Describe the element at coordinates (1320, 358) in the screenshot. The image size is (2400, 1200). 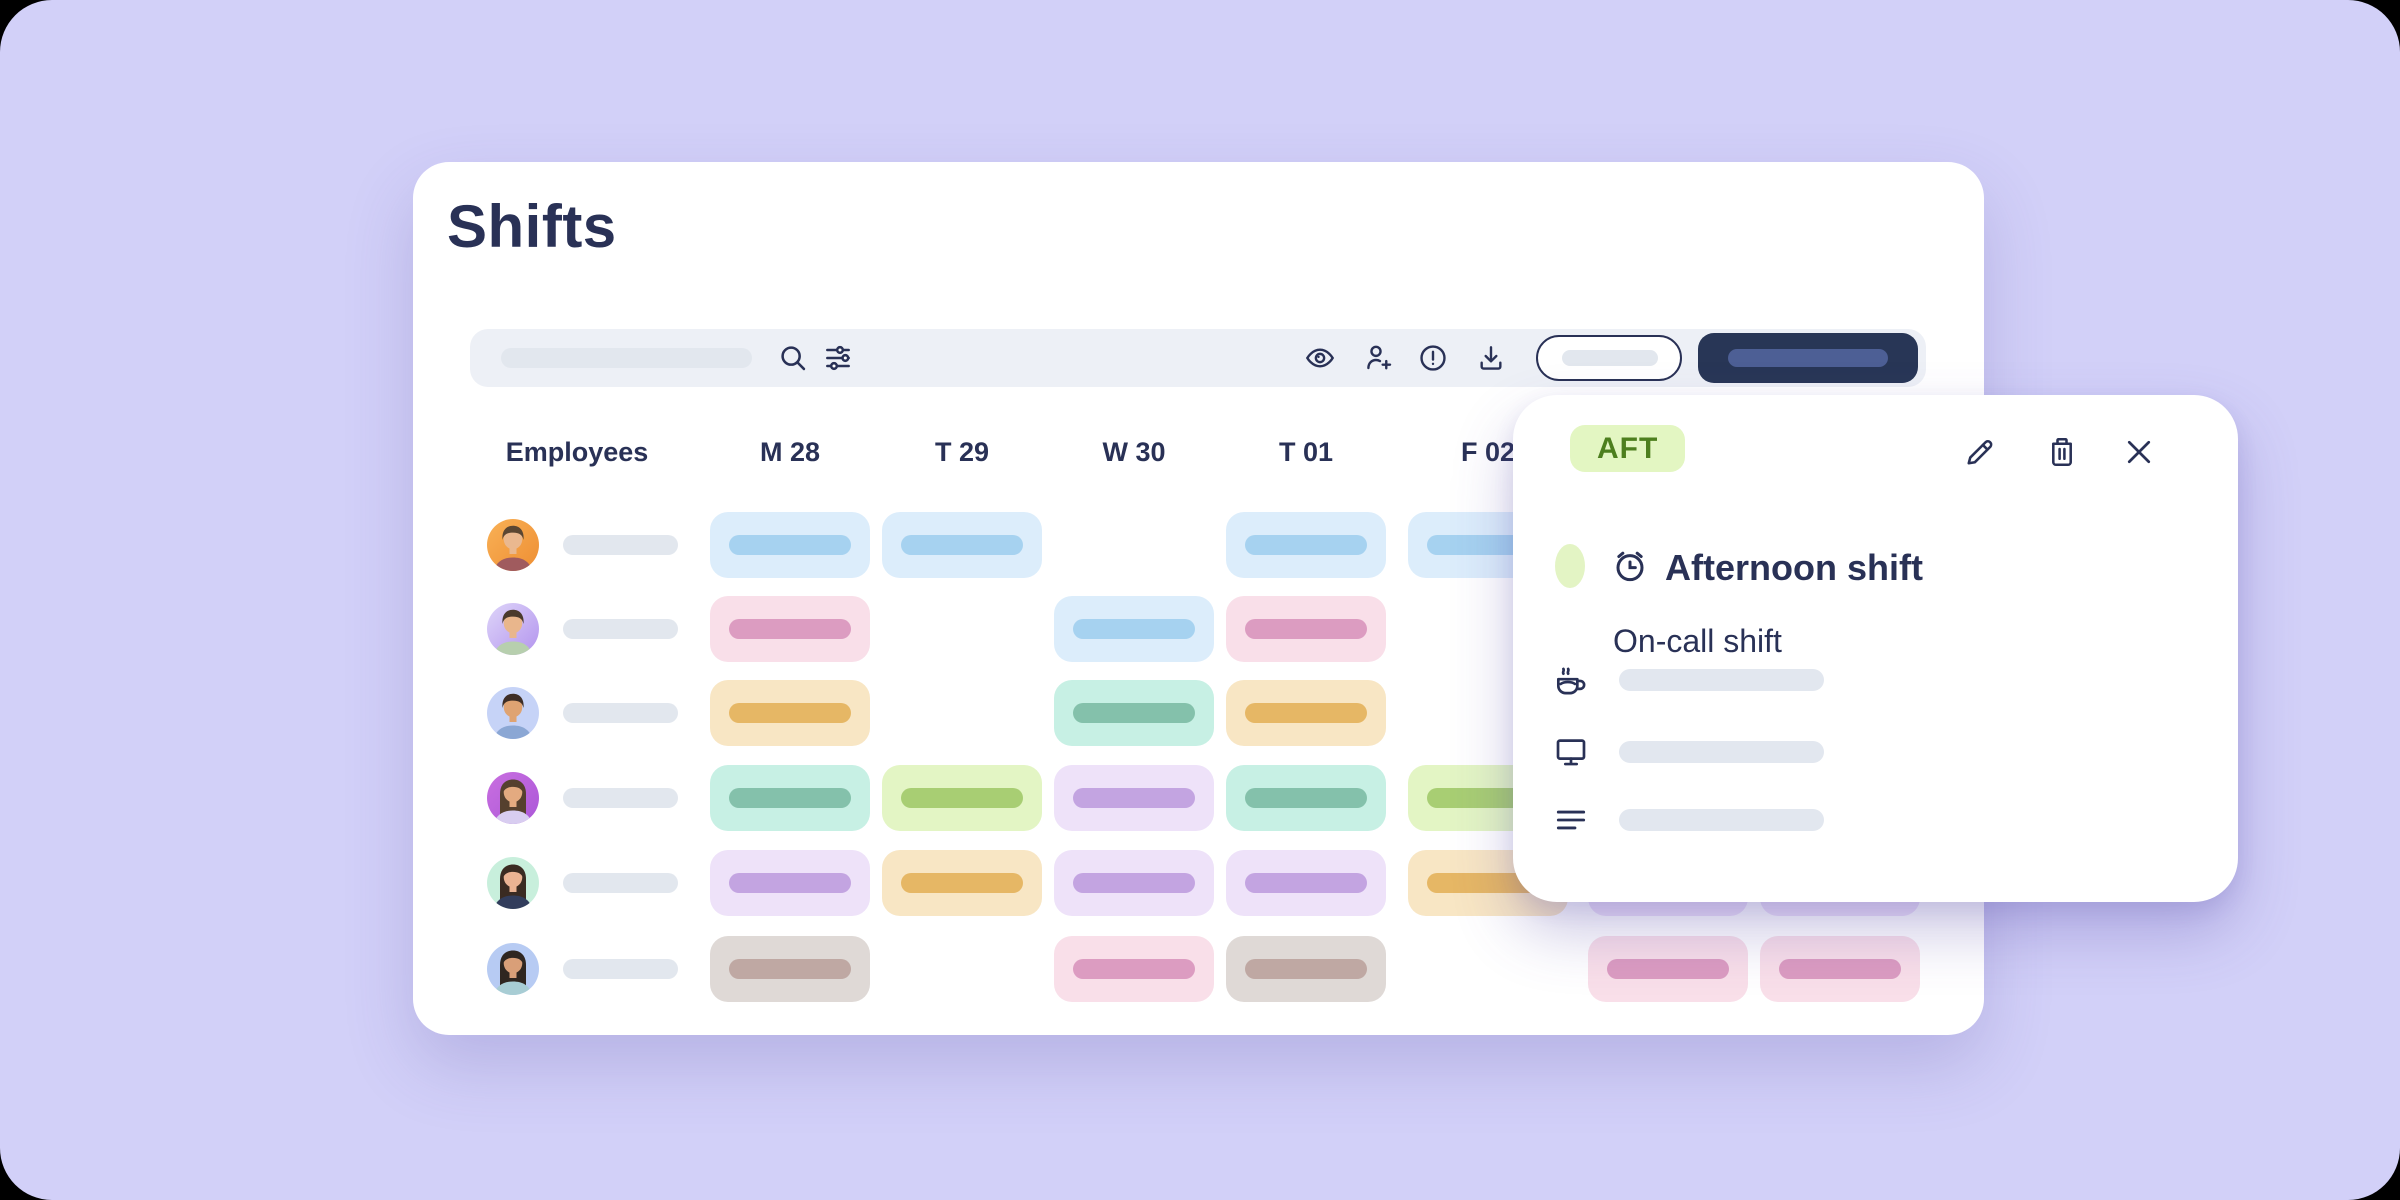
I see `eye-icon` at that location.